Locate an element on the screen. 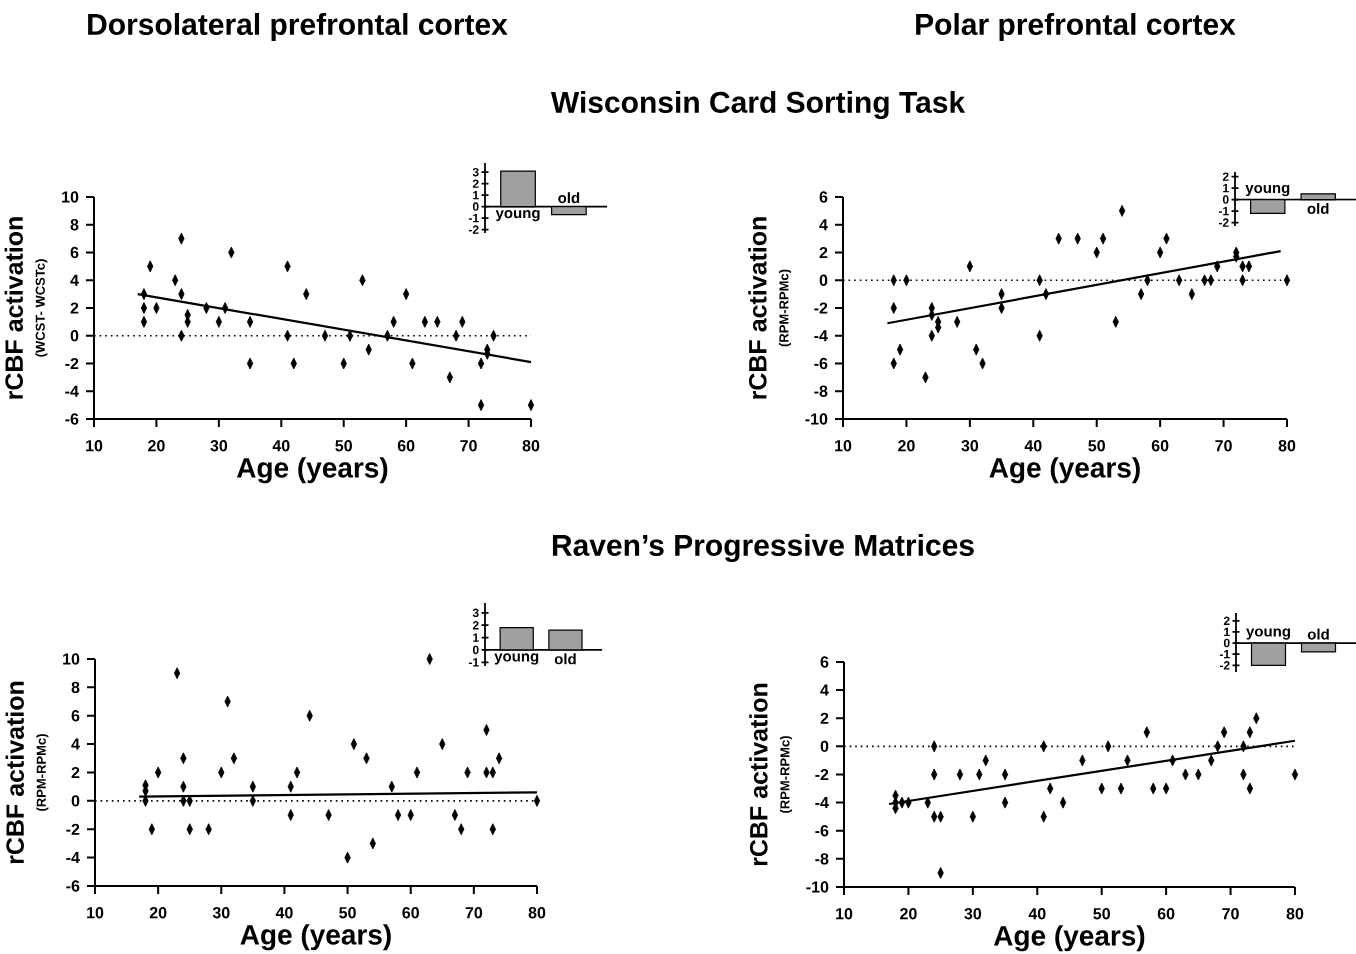 The width and height of the screenshot is (1356, 954). text: Wisconsin Card Sorting Task is located at coordinates (758, 105).